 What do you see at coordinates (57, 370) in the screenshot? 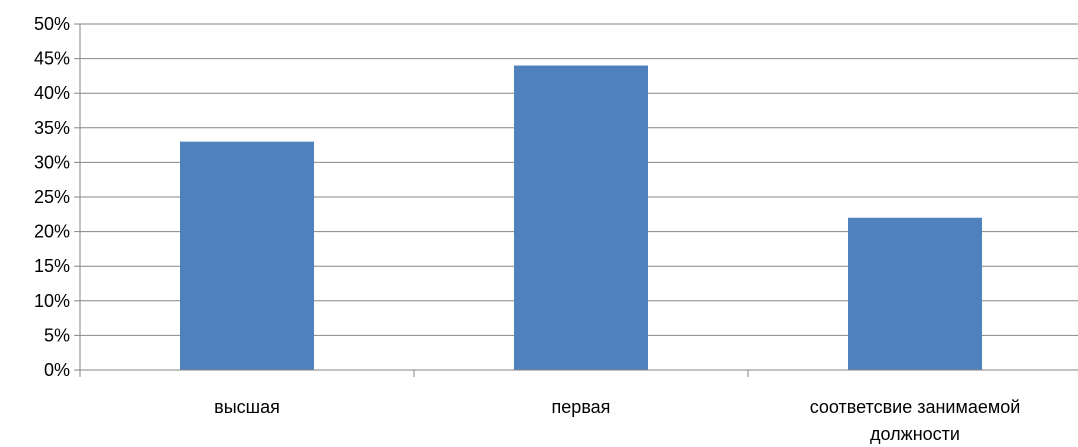
I see `y-tick-label: 0%` at bounding box center [57, 370].